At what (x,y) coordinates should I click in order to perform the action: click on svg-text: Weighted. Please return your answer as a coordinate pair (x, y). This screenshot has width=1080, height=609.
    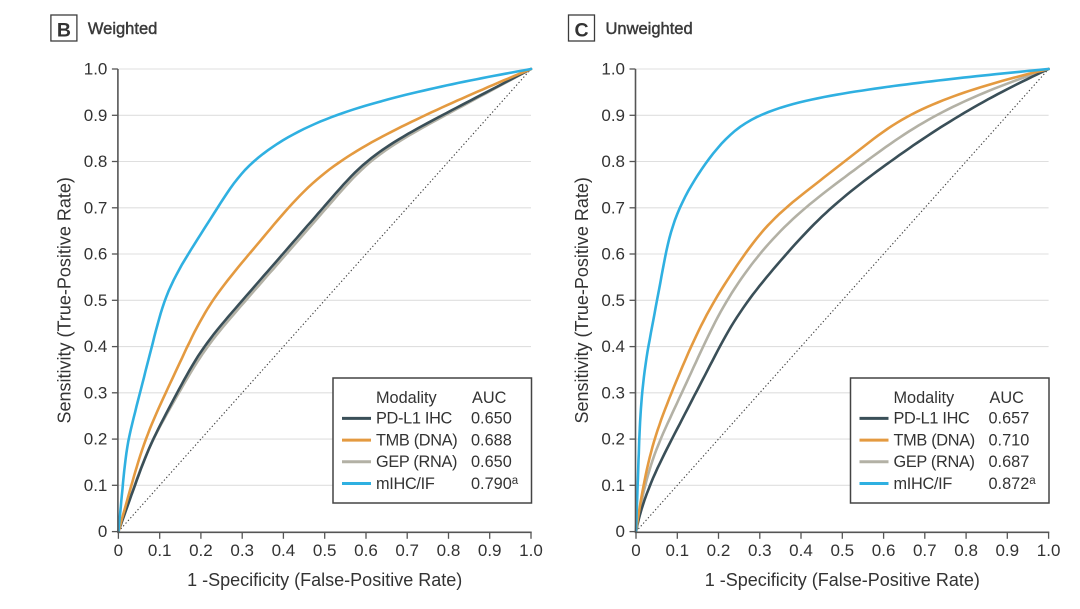
    Looking at the image, I should click on (122, 29).